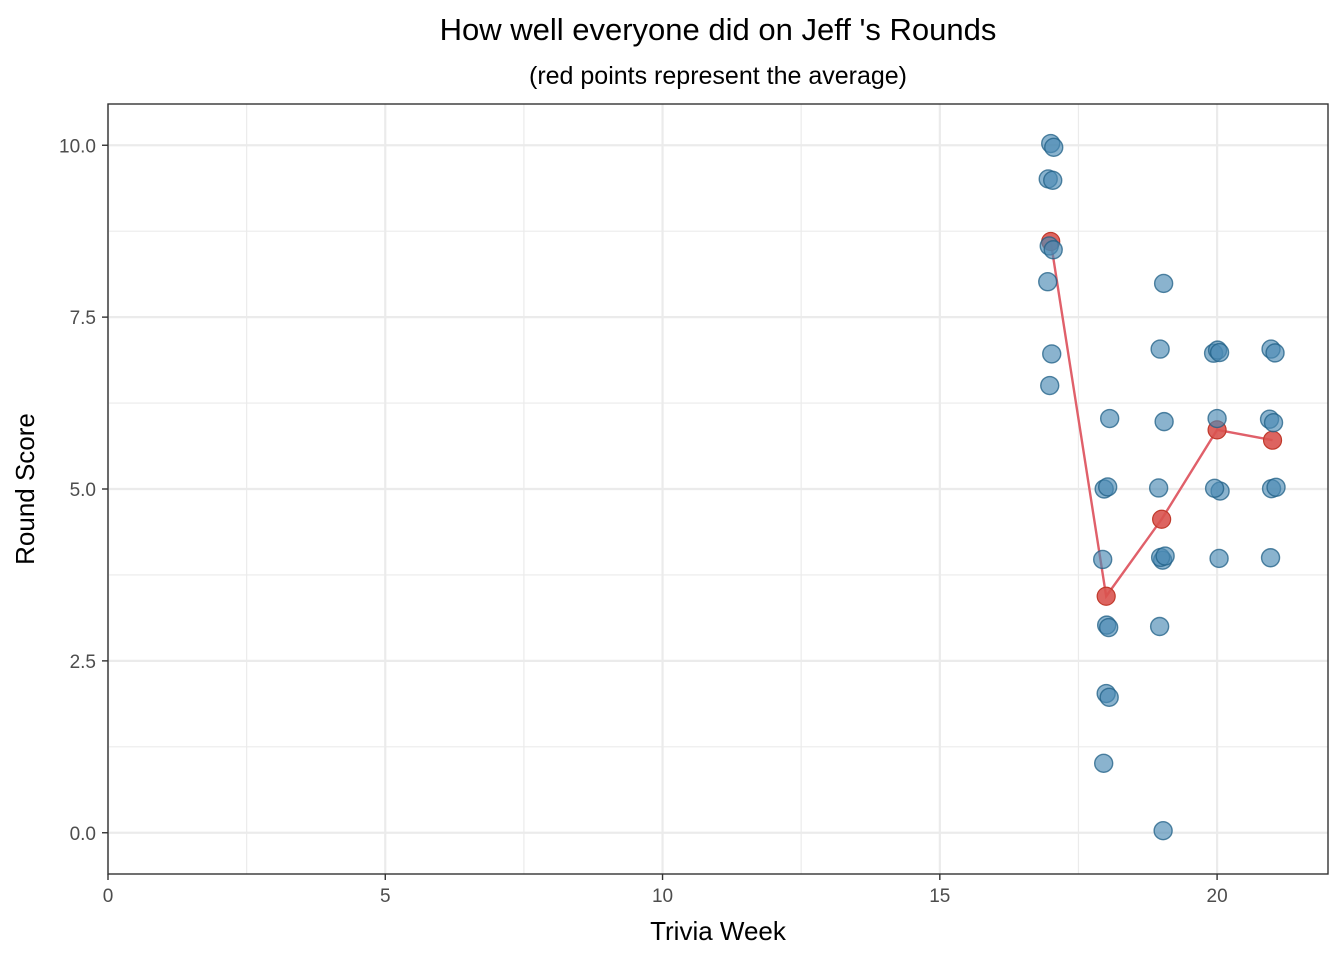 This screenshot has width=1344, height=965. What do you see at coordinates (662, 896) in the screenshot?
I see `x-tick-label: 10` at bounding box center [662, 896].